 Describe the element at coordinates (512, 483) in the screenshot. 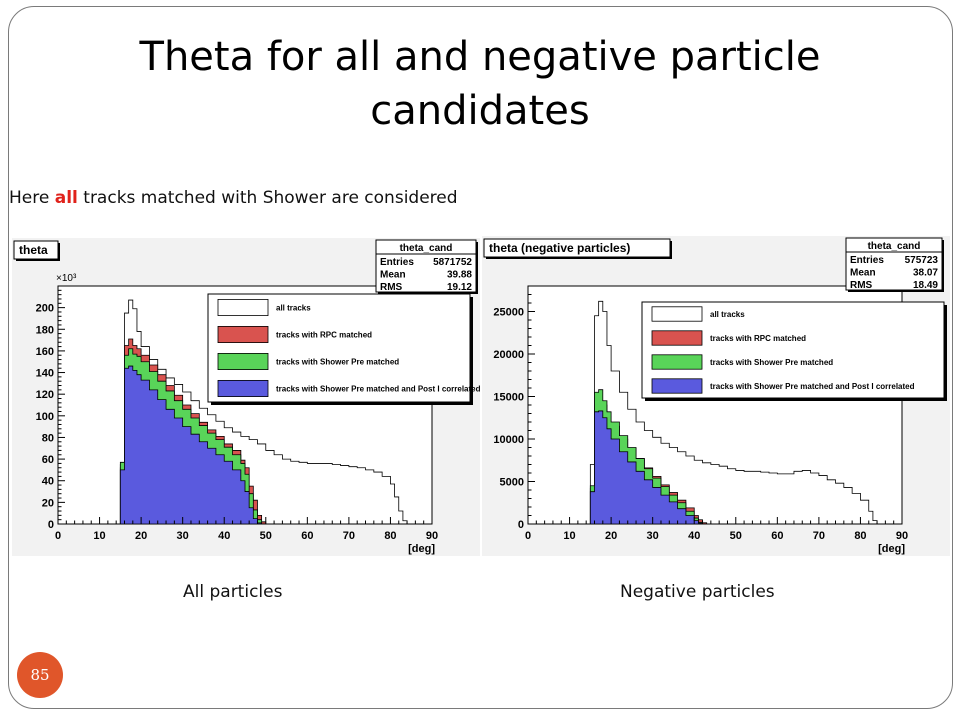

I see `y-tick-label: 5000` at that location.